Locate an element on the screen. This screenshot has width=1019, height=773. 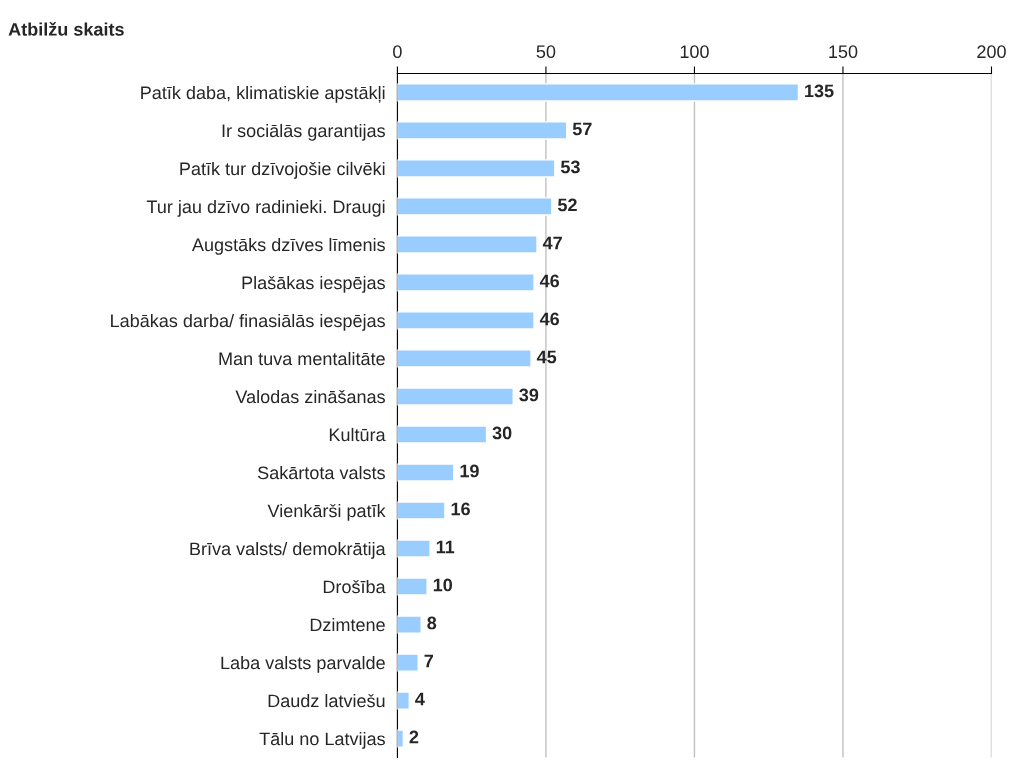
y-tick-label: Patīk tur dzīvojošie cilvēki is located at coordinates (282, 170).